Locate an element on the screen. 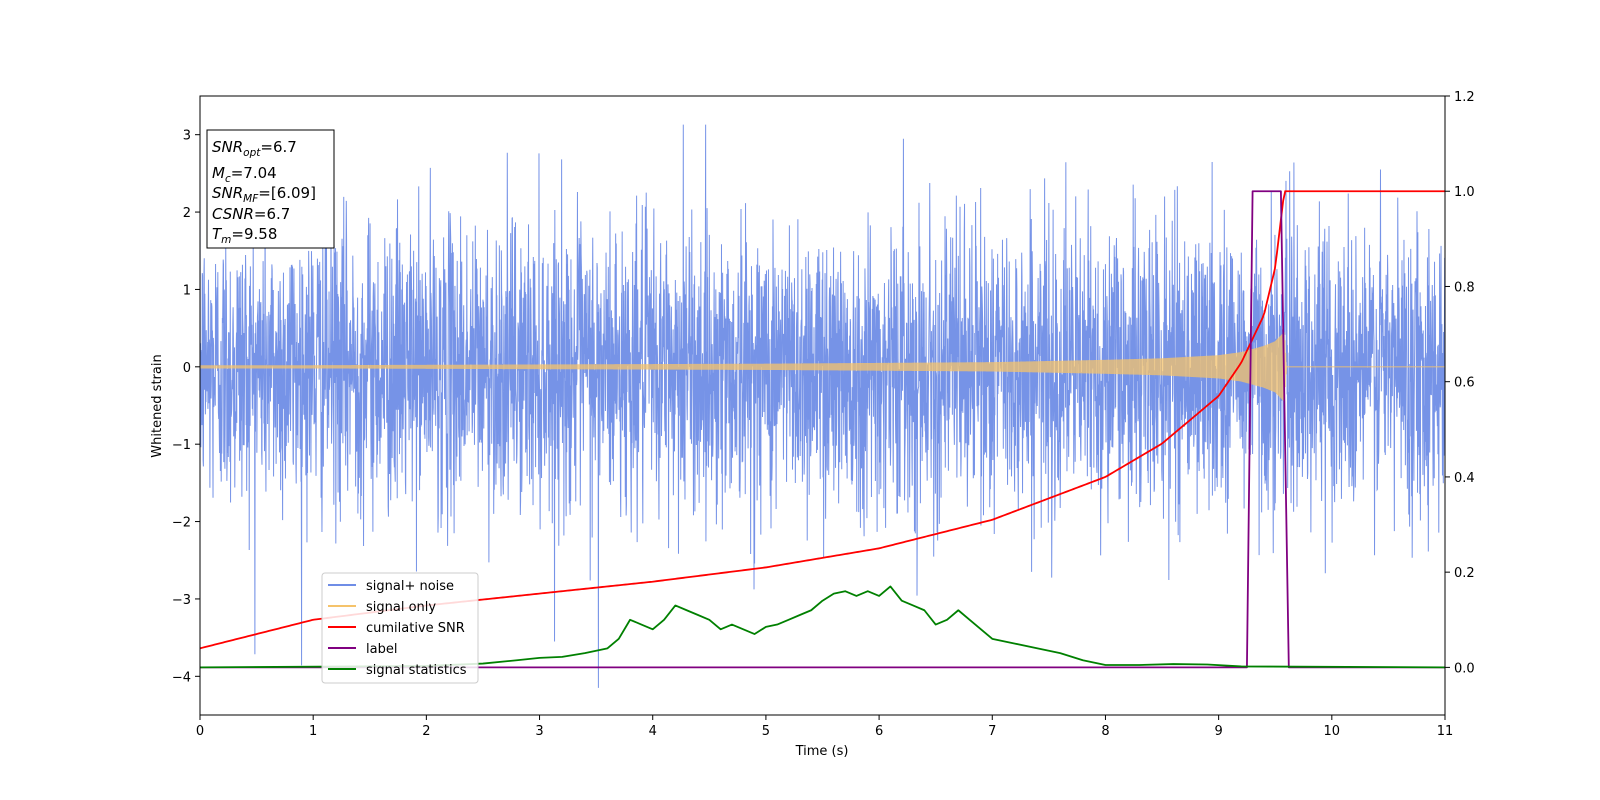 The height and width of the screenshot is (800, 1600). y-tick-label: −3 is located at coordinates (181, 600).